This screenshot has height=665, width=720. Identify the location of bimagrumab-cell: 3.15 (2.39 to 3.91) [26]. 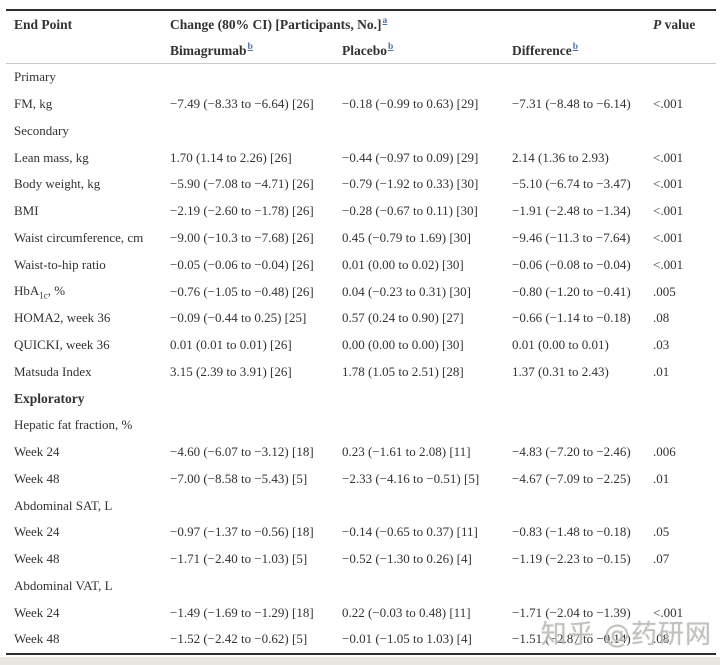
(231, 371).